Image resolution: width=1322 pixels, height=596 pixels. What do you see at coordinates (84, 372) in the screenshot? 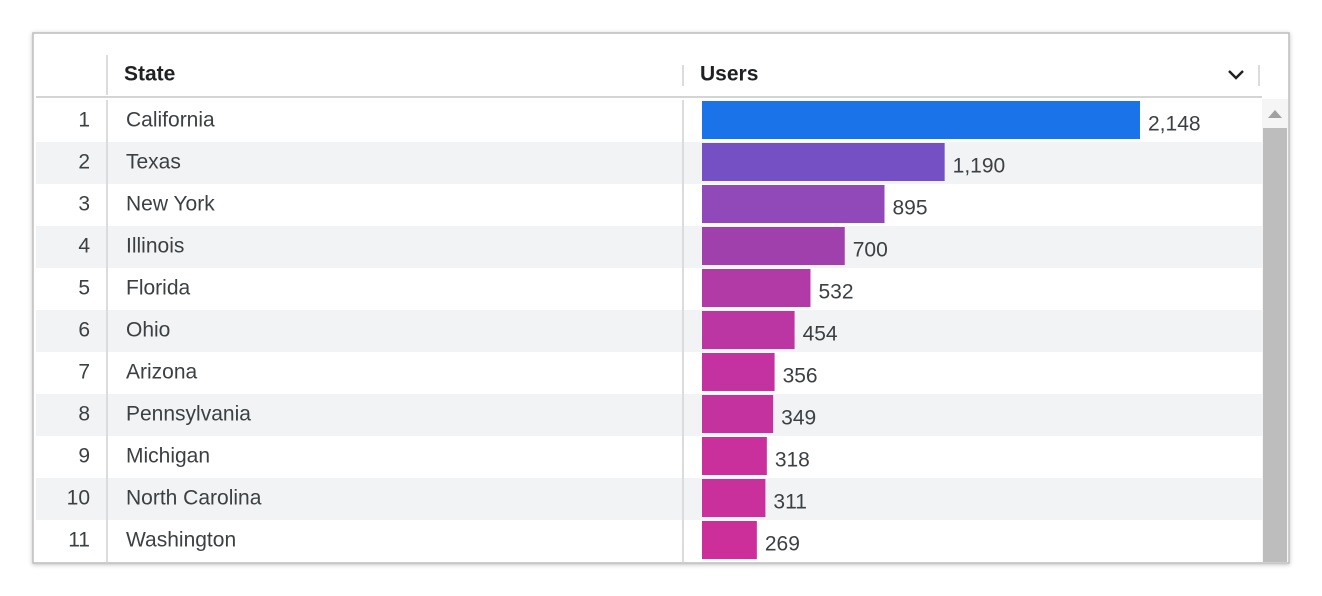
I see `row-number: 7` at bounding box center [84, 372].